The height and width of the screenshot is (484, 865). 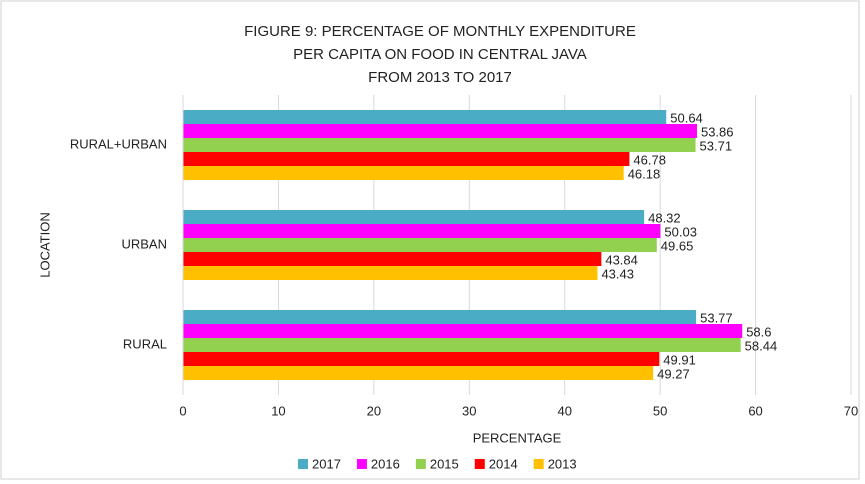 What do you see at coordinates (440, 54) in the screenshot?
I see `chart-title: PER CAPITA ON FOOD IN CENTRAL JAVA` at bounding box center [440, 54].